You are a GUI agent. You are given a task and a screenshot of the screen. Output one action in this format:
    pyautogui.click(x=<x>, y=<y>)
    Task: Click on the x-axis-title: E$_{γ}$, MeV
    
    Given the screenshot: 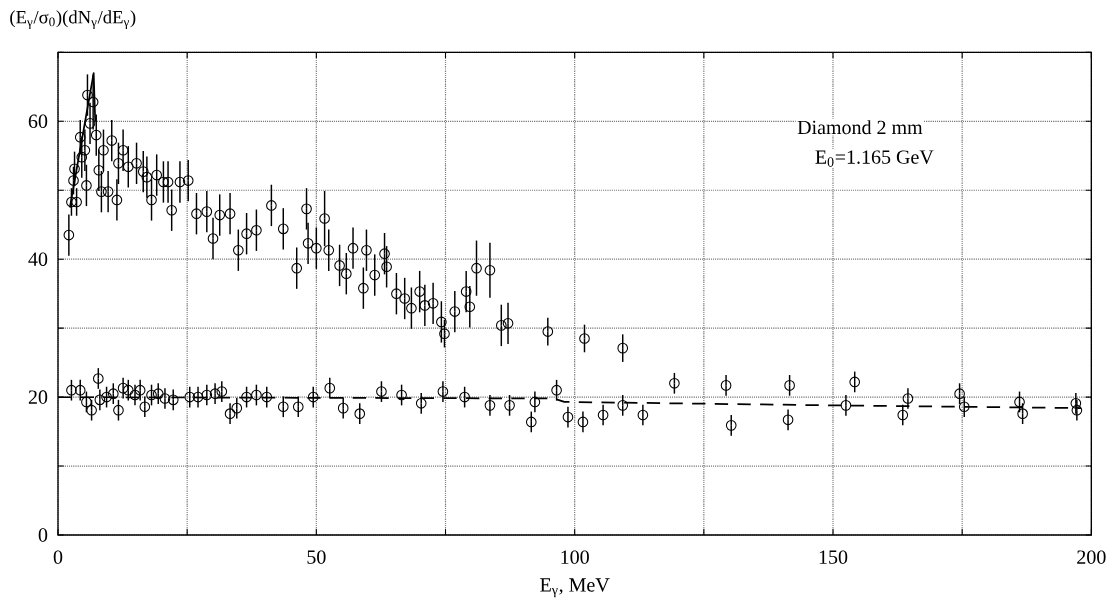 What is the action you would take?
    pyautogui.click(x=575, y=588)
    